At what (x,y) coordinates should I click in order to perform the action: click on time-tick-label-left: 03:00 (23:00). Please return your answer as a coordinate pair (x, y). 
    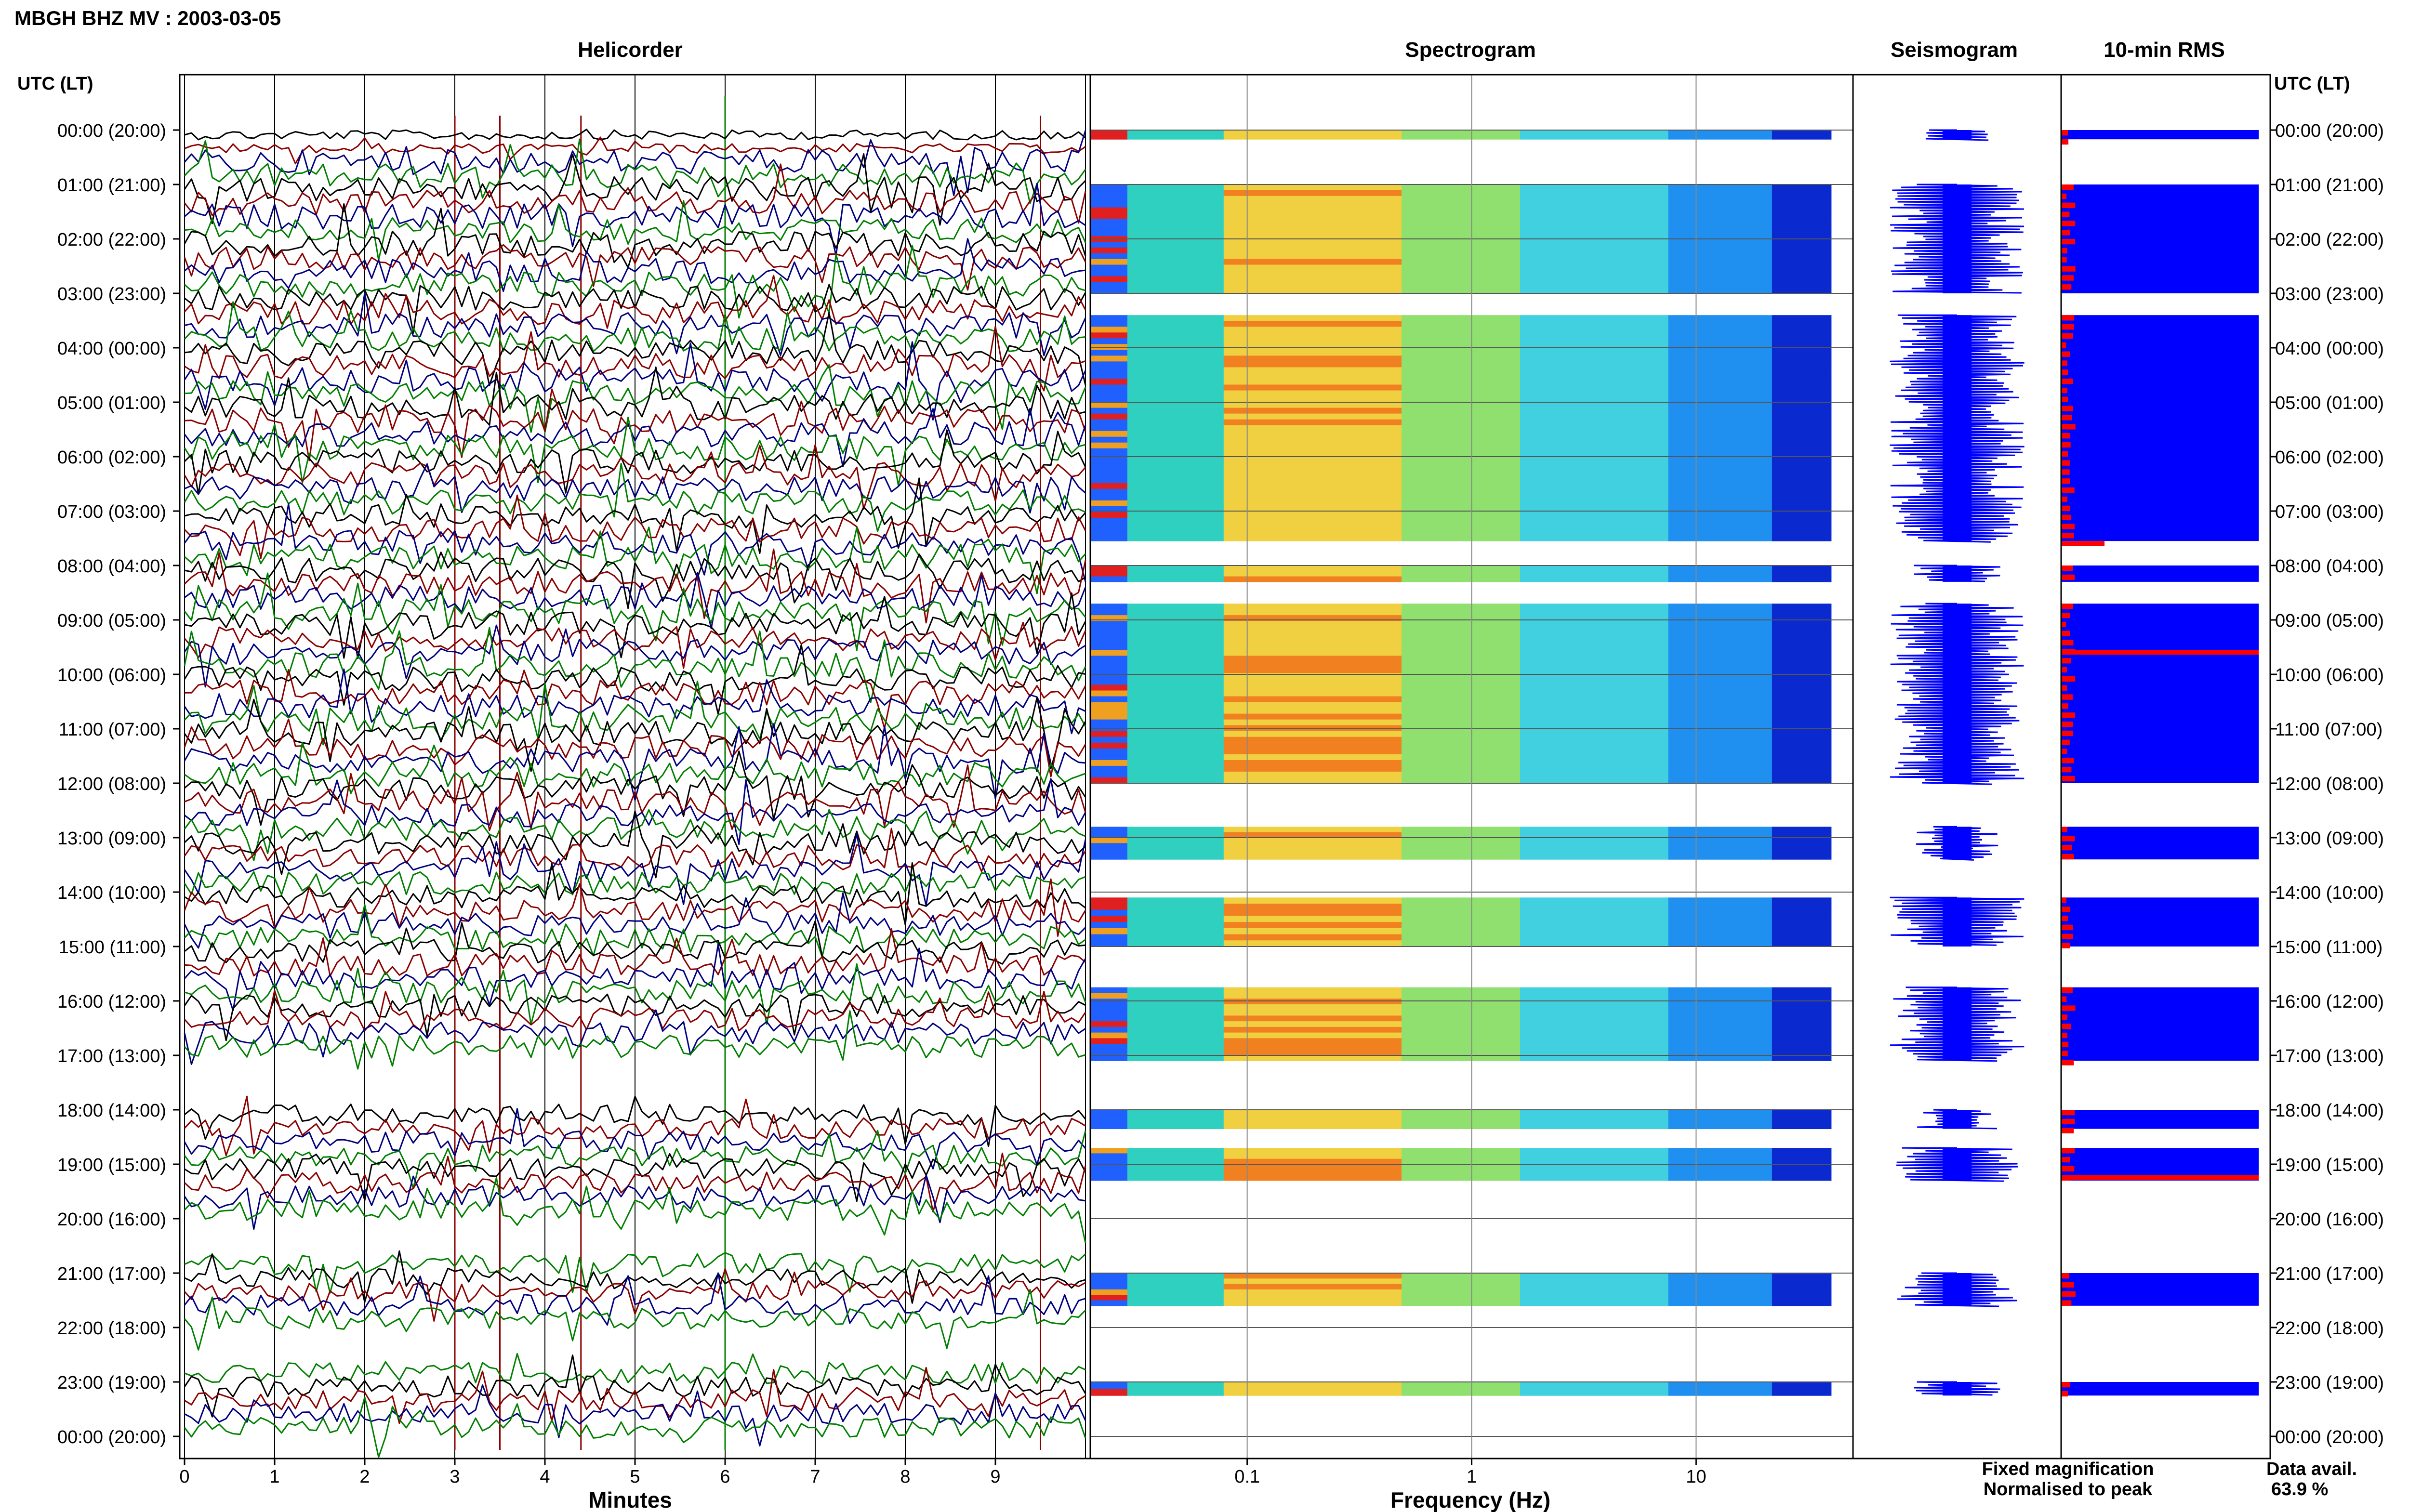
    Looking at the image, I should click on (111, 294).